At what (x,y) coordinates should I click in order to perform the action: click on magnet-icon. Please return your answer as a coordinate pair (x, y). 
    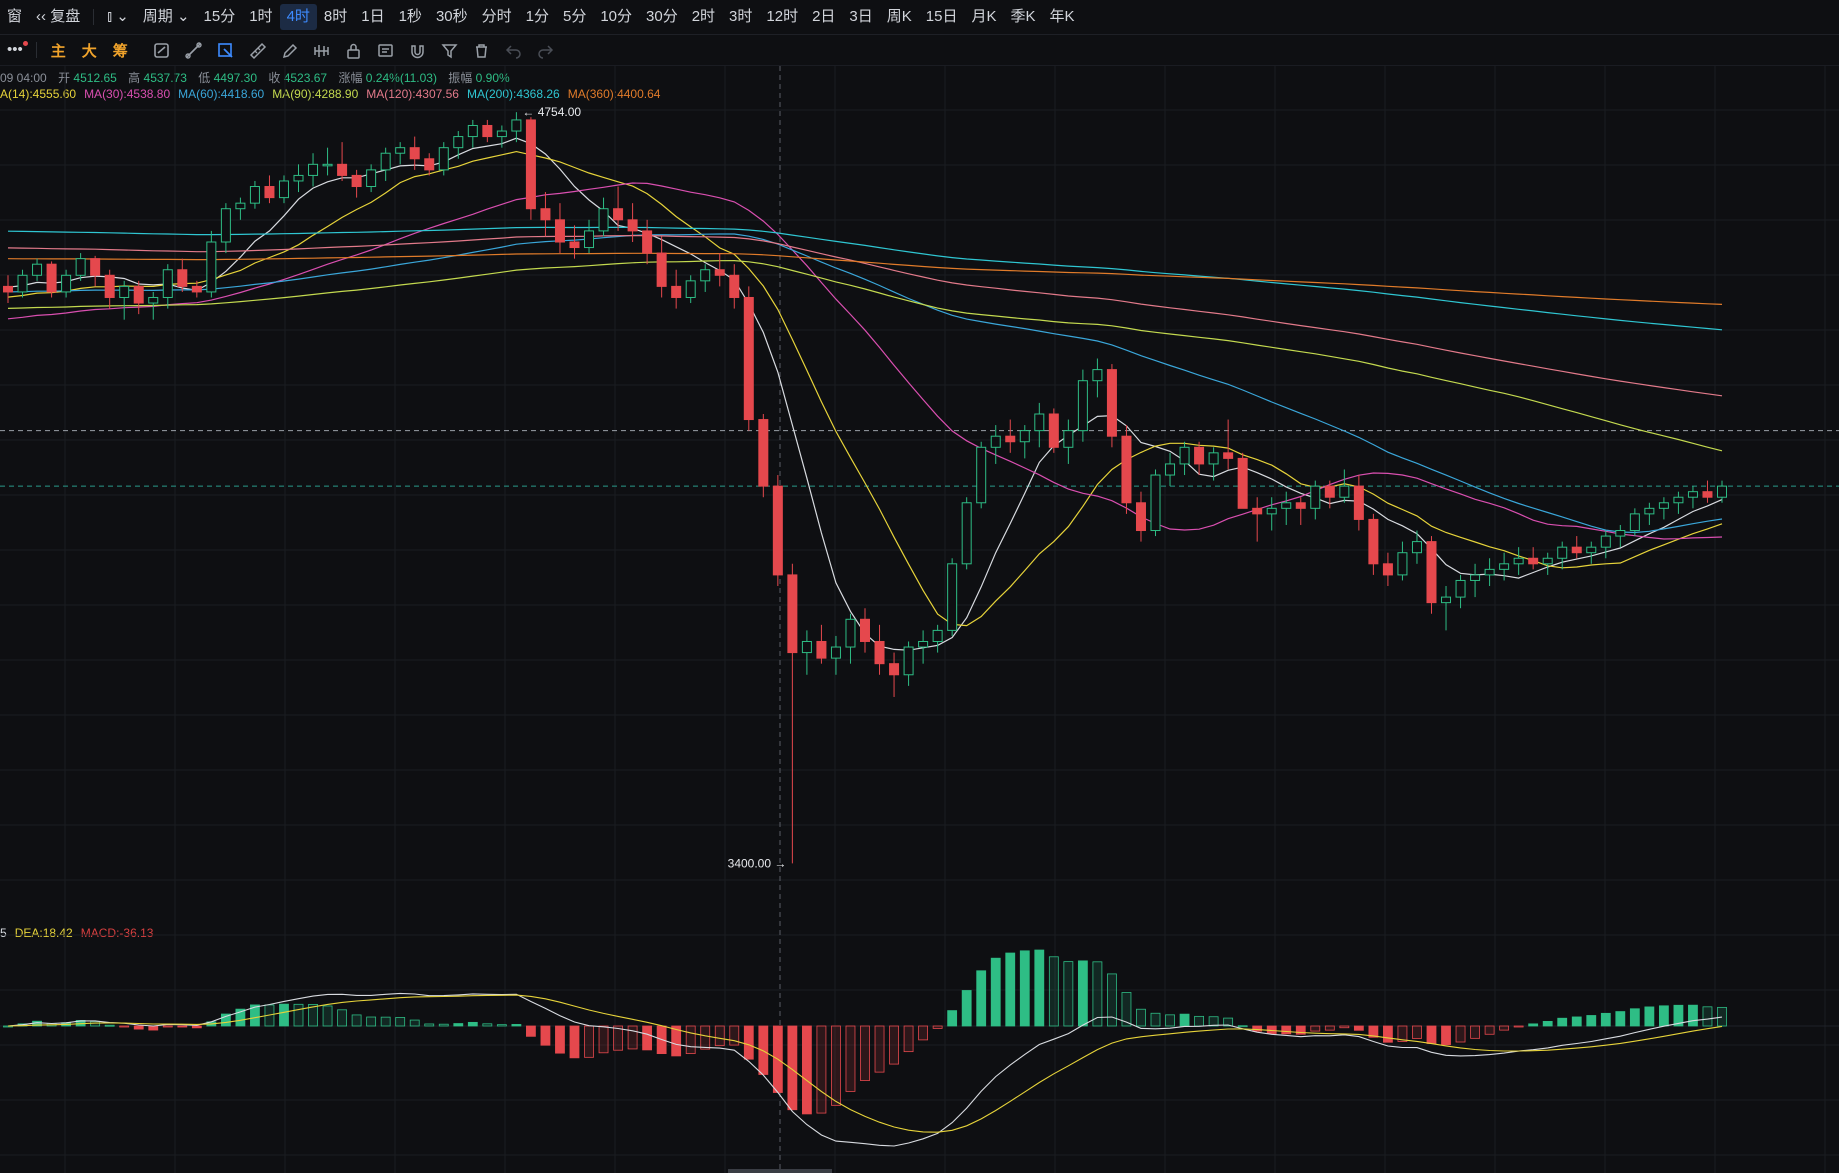
    Looking at the image, I should click on (418, 50).